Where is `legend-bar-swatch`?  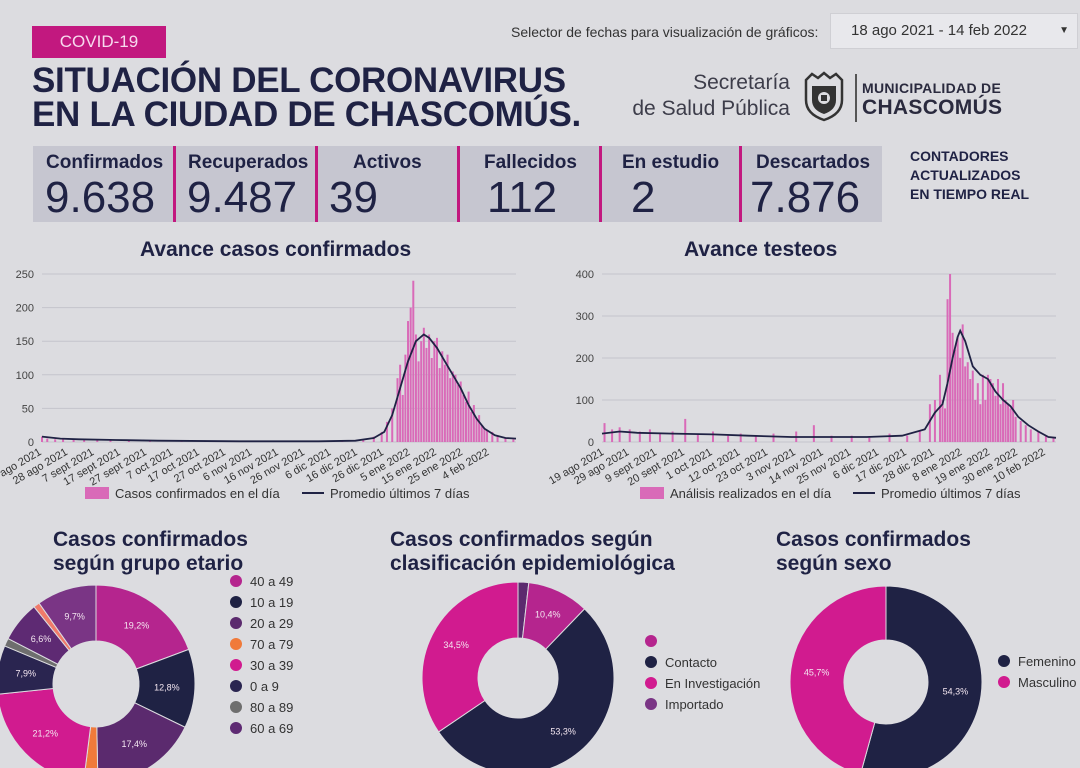
legend-bar-swatch is located at coordinates (652, 493).